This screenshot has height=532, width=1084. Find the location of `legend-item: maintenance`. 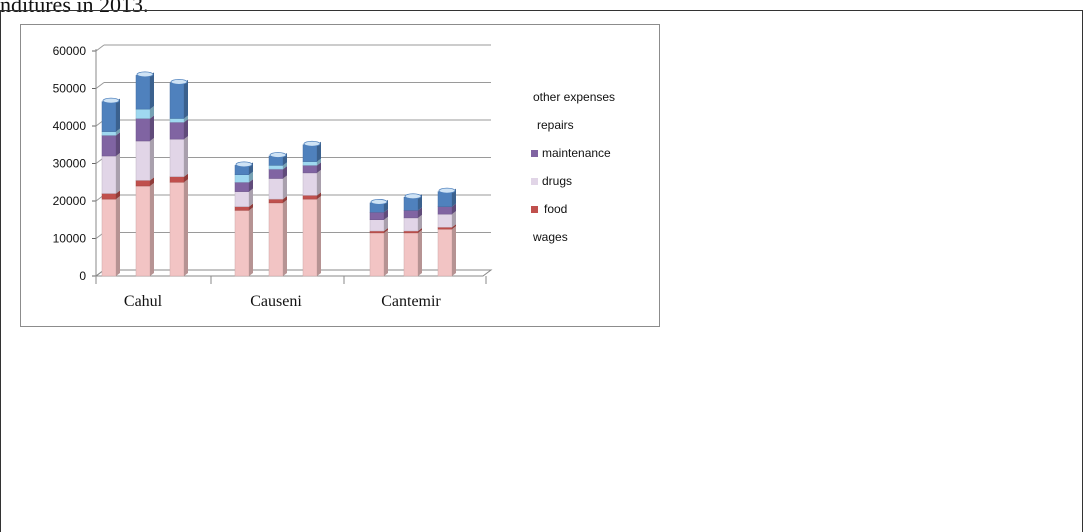

legend-item: maintenance is located at coordinates (571, 153).